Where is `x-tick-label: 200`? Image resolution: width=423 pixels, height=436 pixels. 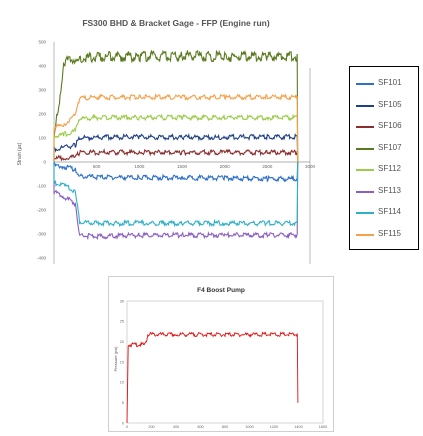 x-tick-label: 200 is located at coordinates (151, 427).